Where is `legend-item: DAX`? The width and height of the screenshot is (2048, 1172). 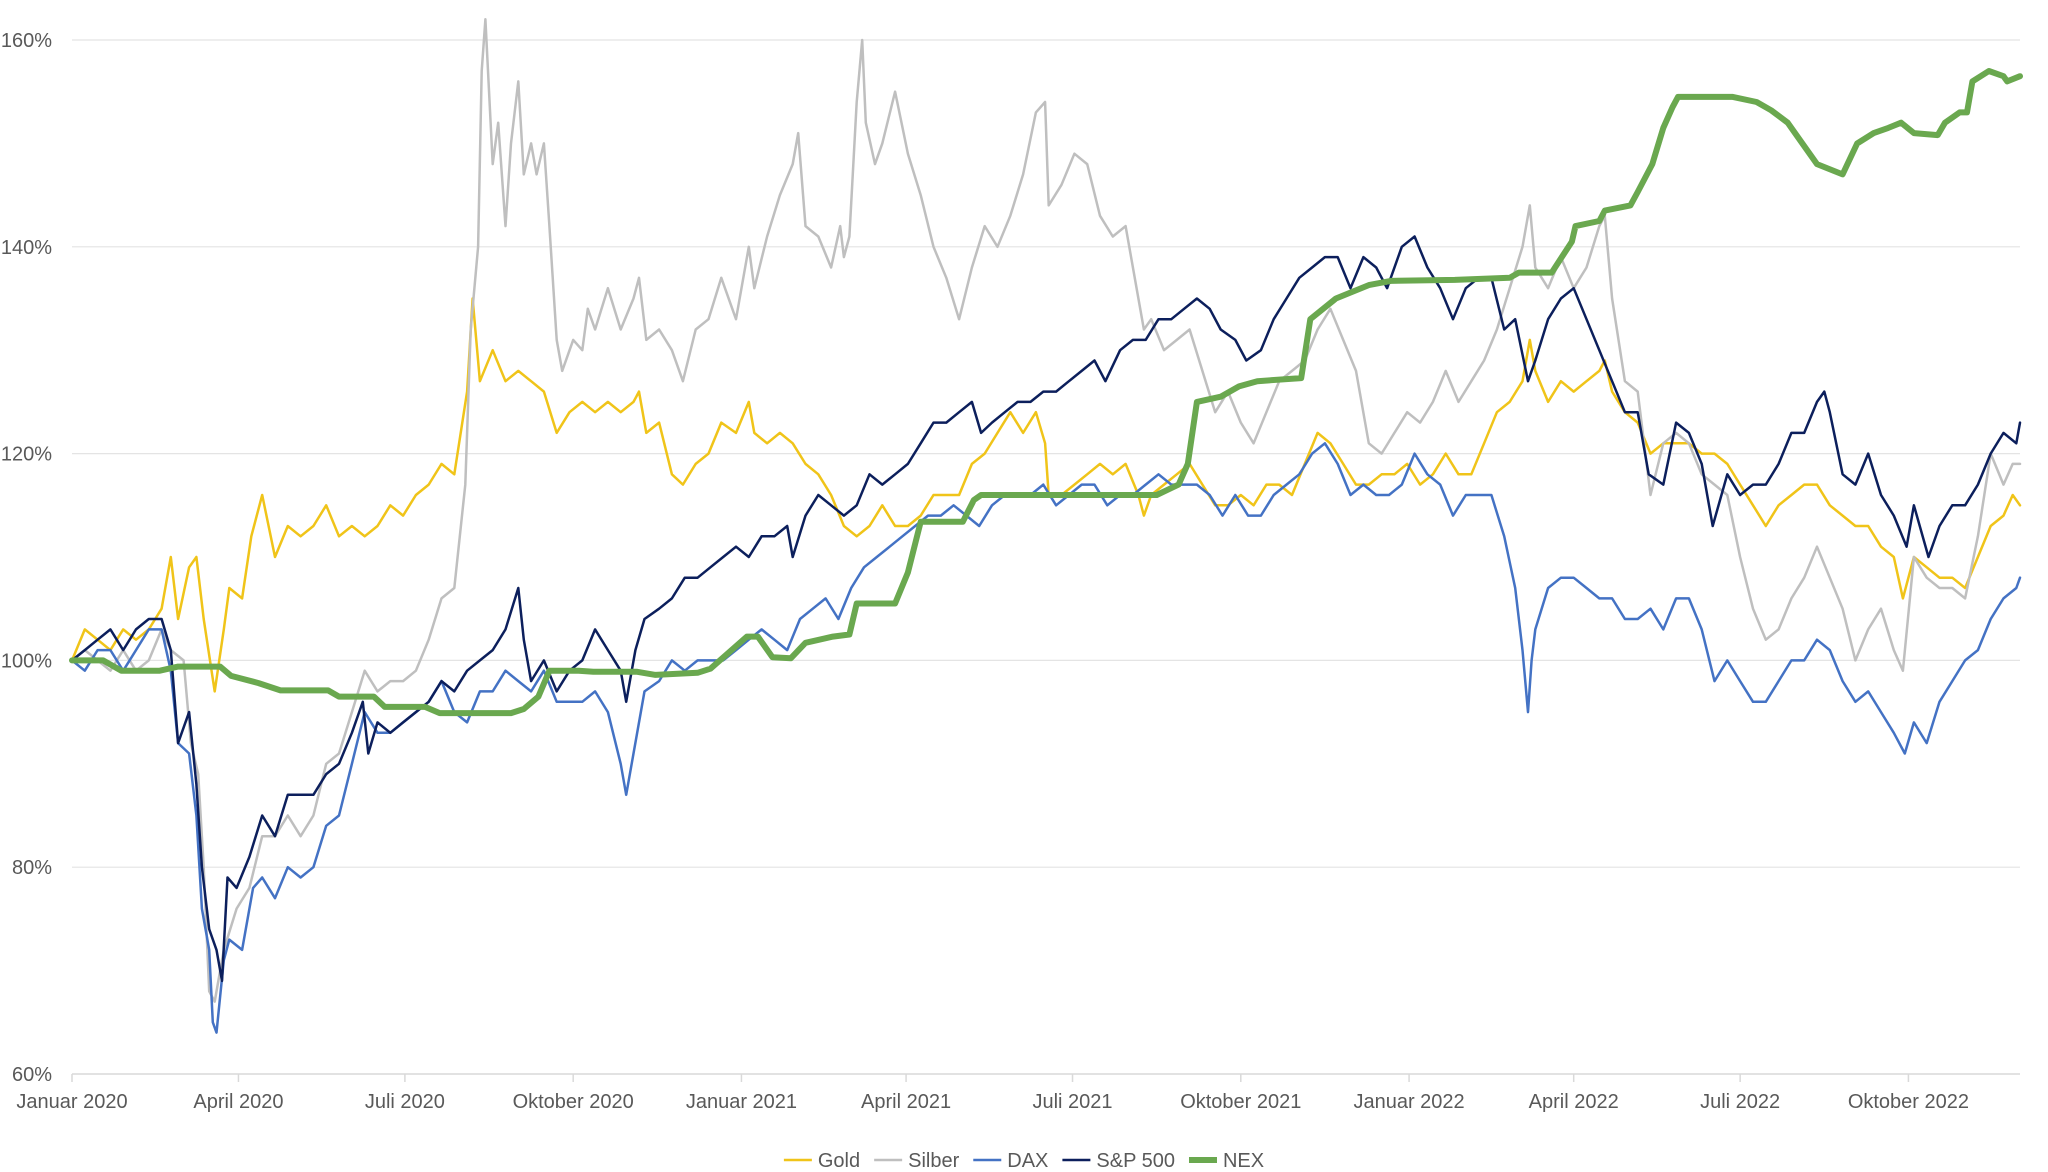
legend-item: DAX is located at coordinates (1010, 1161).